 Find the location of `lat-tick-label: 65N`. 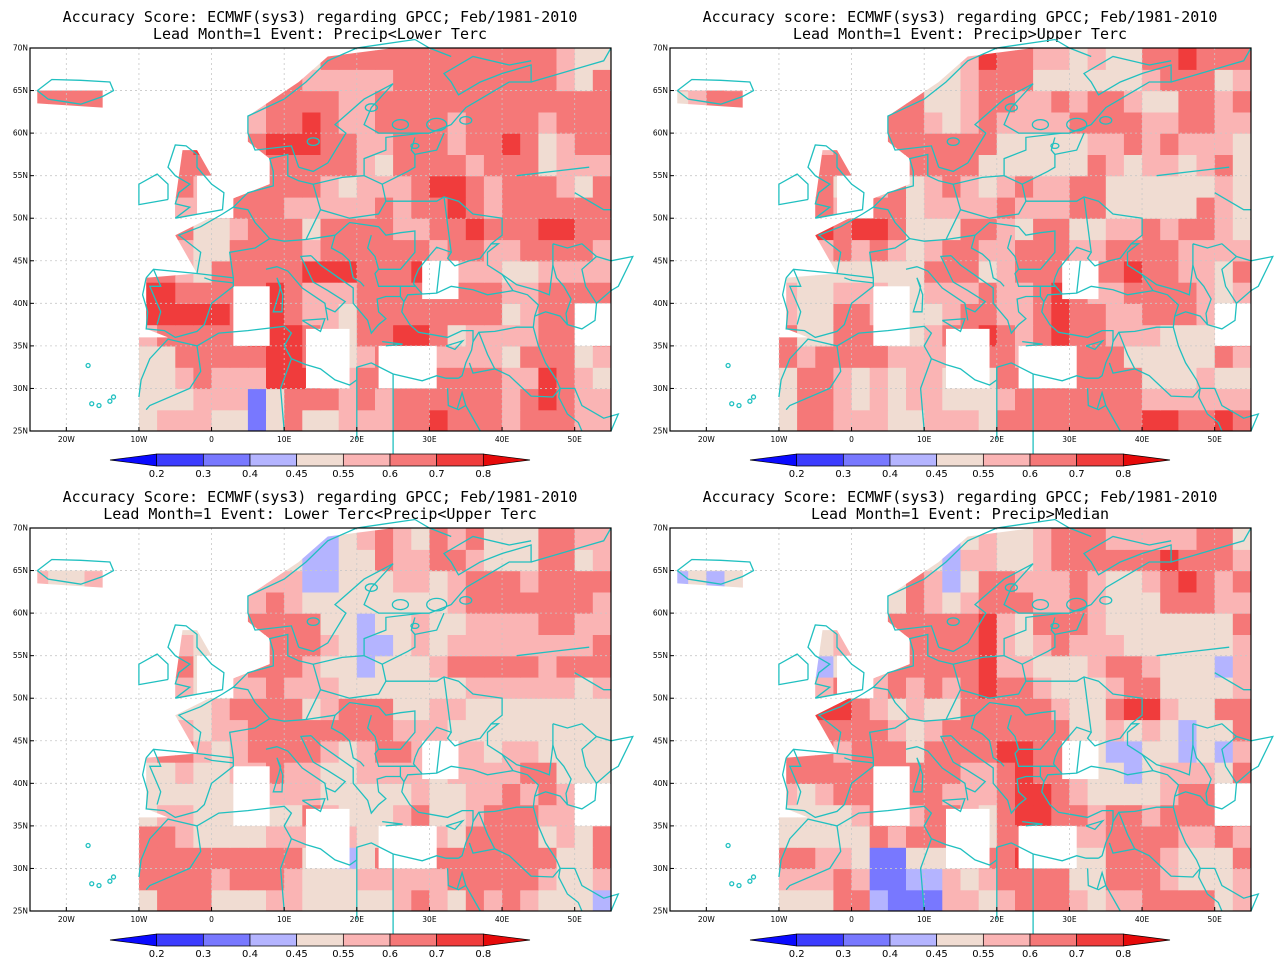

lat-tick-label: 65N is located at coordinates (20, 90).